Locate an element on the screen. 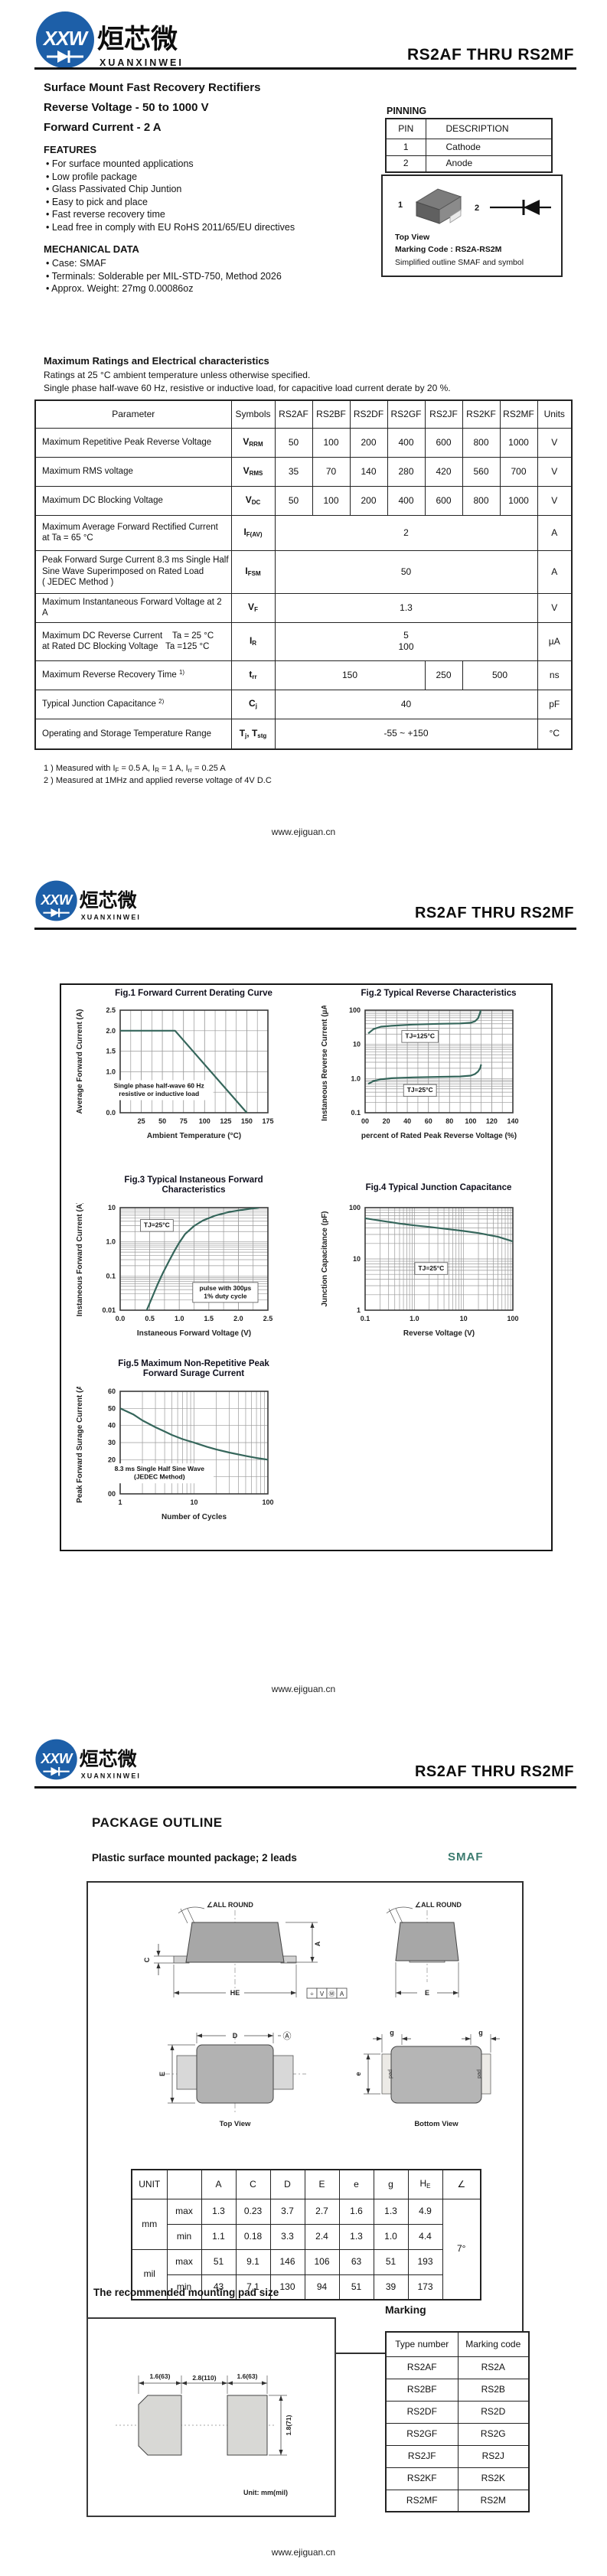 The width and height of the screenshot is (607, 2576). figure-3-title-2: Characteristics is located at coordinates (194, 1190).